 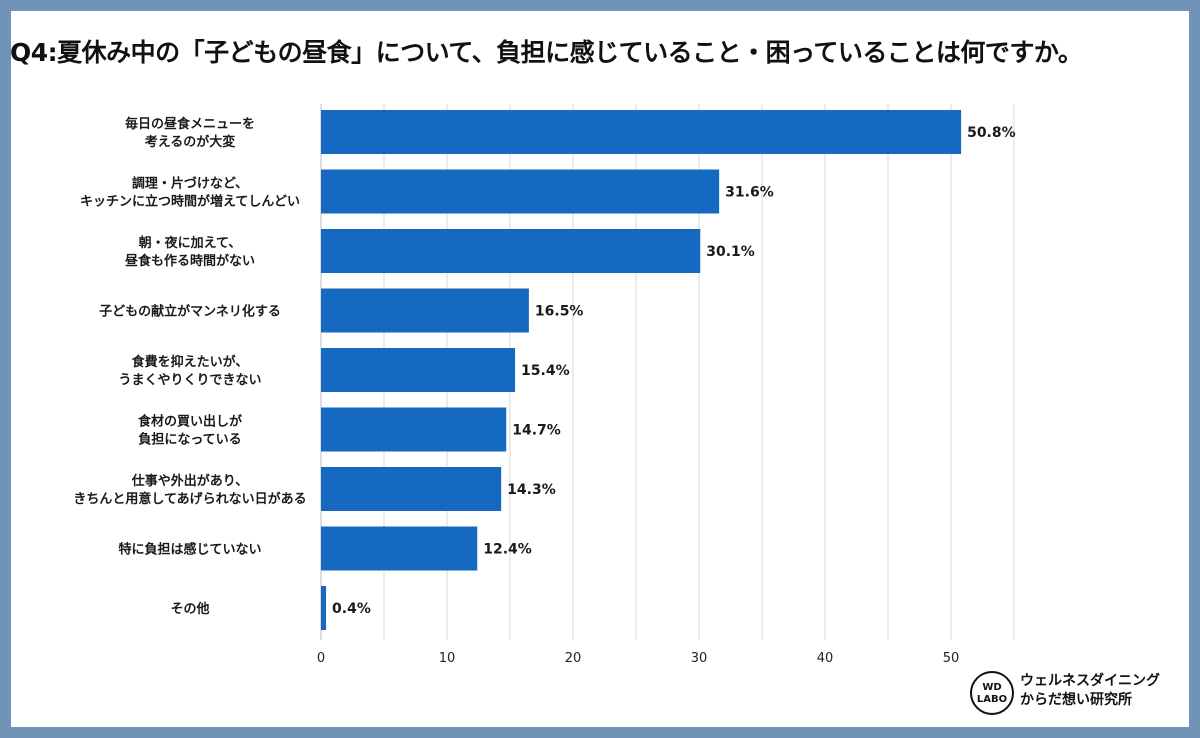 I want to click on category-label: 負担になっている, so click(x=189, y=440).